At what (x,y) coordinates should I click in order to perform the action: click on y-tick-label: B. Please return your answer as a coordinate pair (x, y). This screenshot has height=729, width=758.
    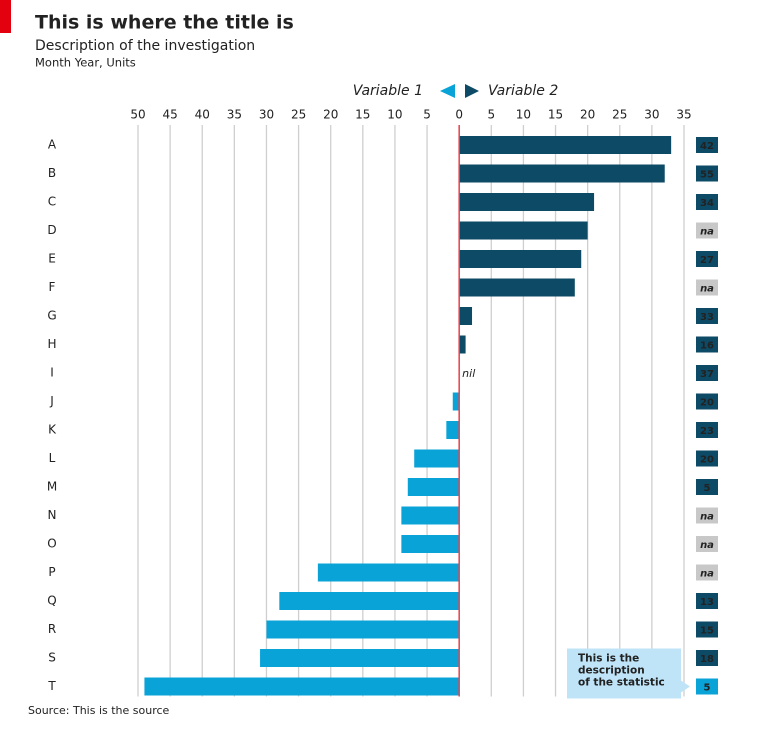
    Looking at the image, I should click on (52, 173).